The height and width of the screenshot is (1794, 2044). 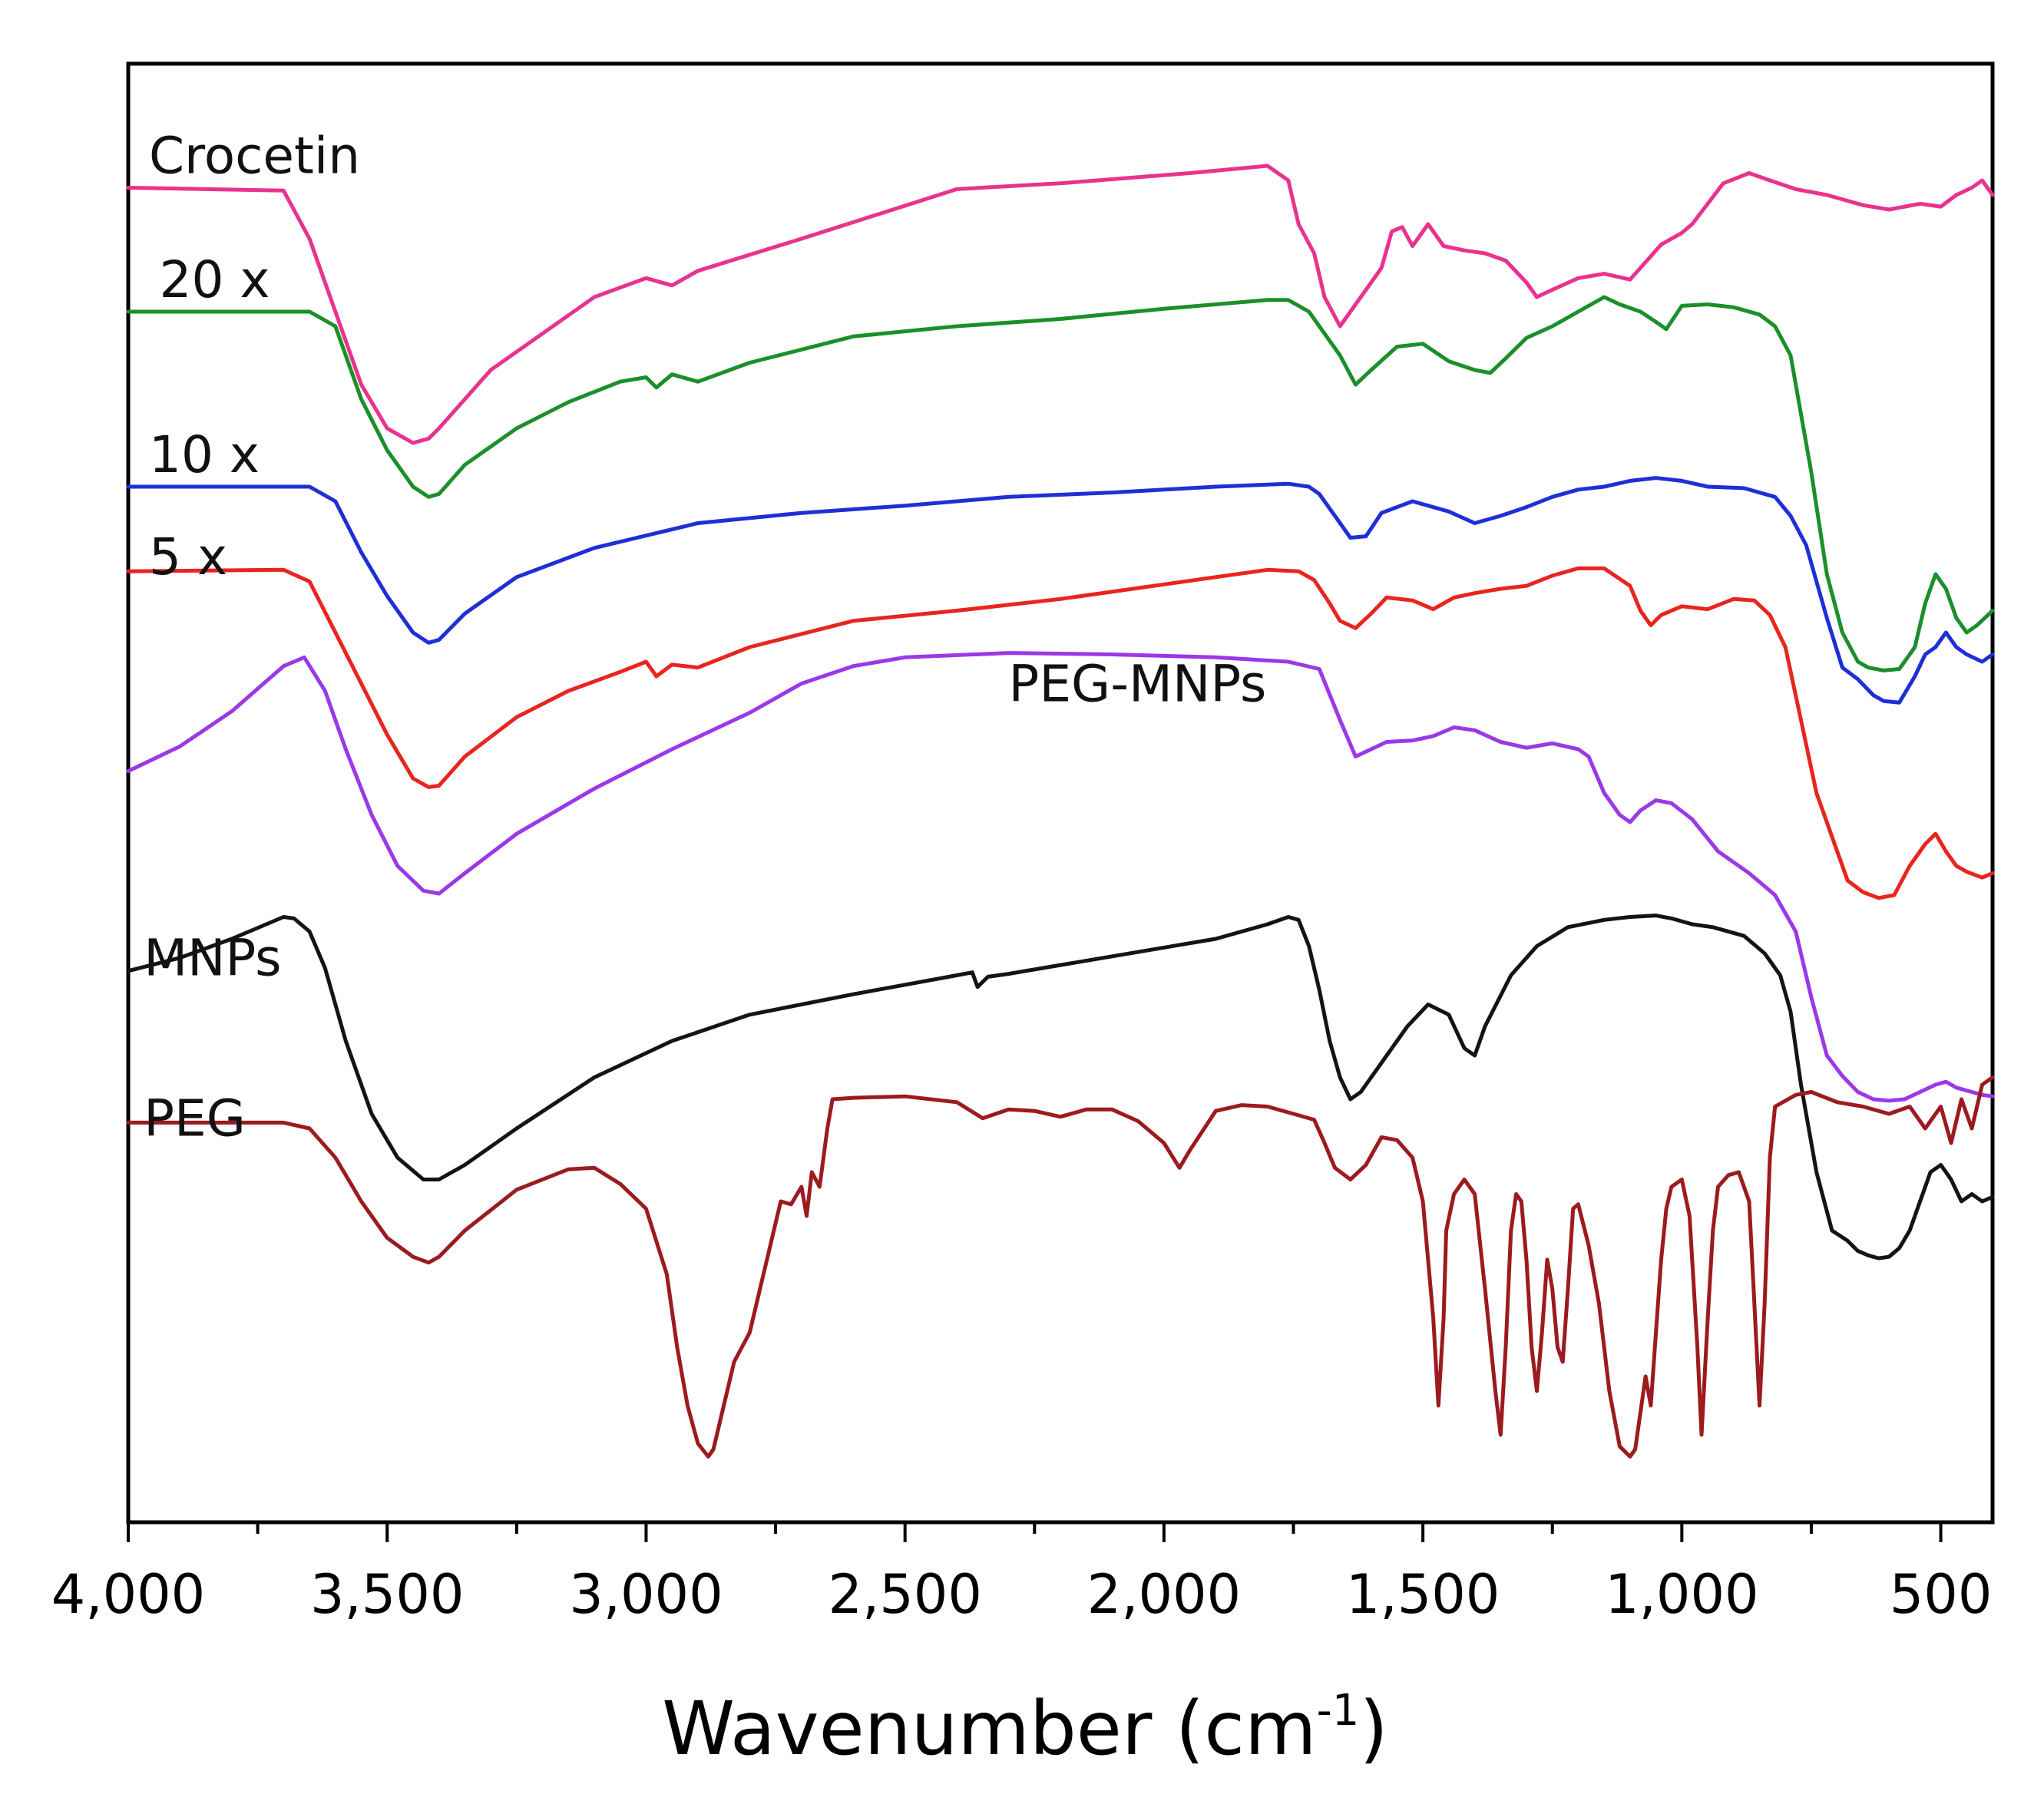 What do you see at coordinates (387, 1594) in the screenshot?
I see `x-tick-label: 3,500` at bounding box center [387, 1594].